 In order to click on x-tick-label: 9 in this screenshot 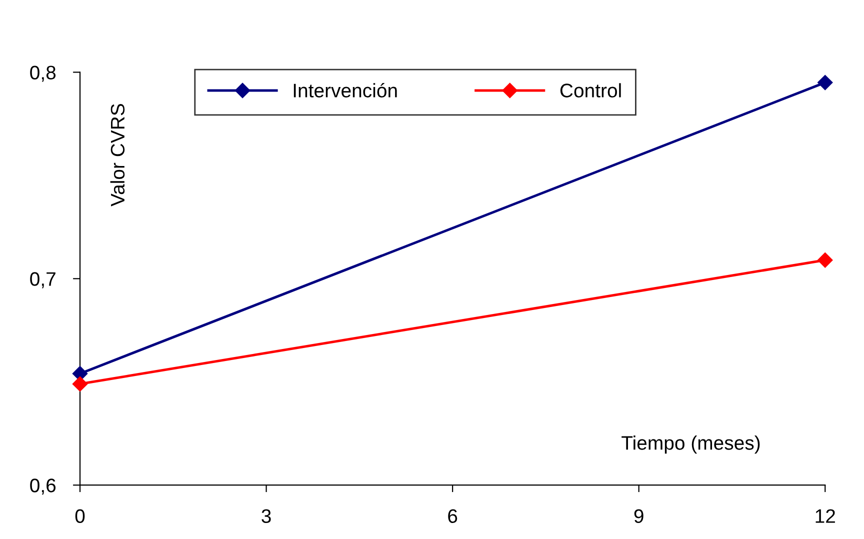, I will do `click(639, 516)`.